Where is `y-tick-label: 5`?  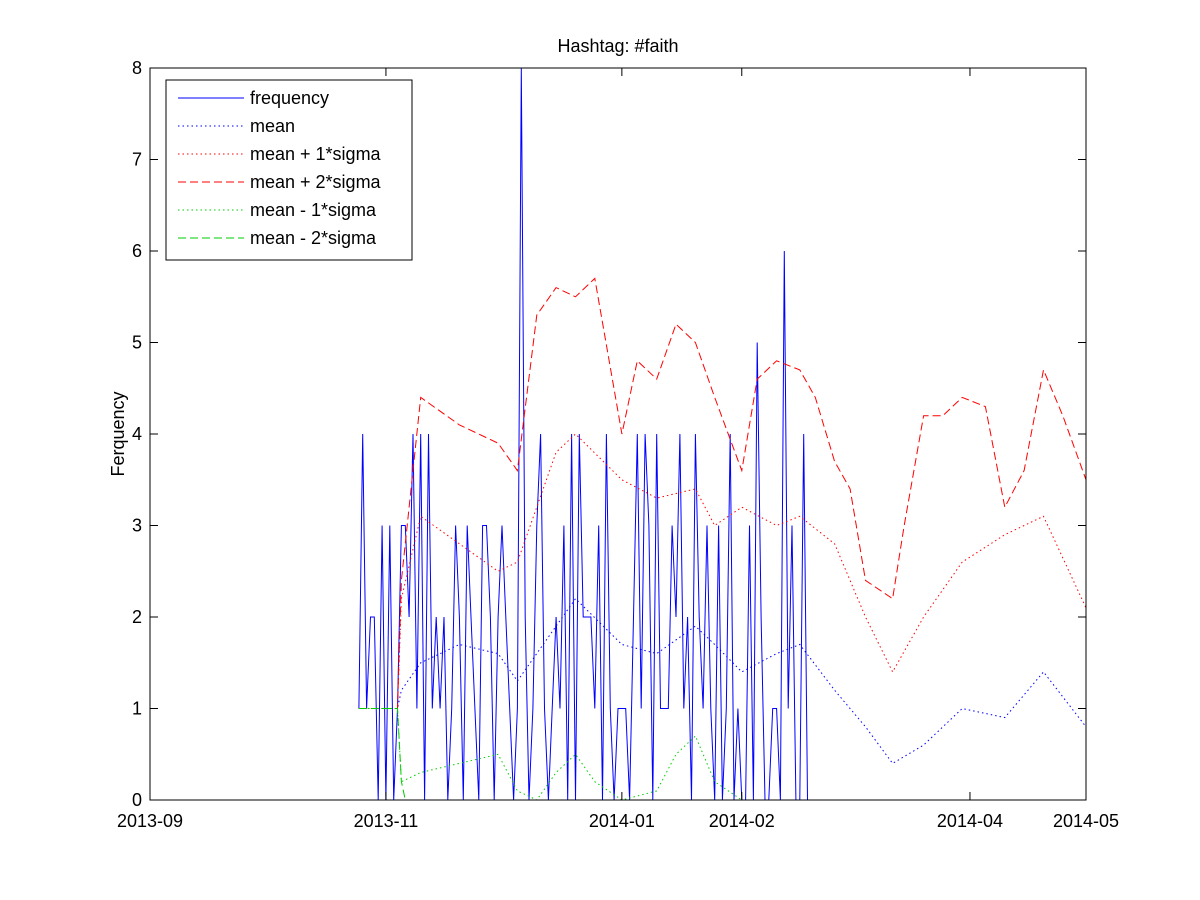 y-tick-label: 5 is located at coordinates (137, 343).